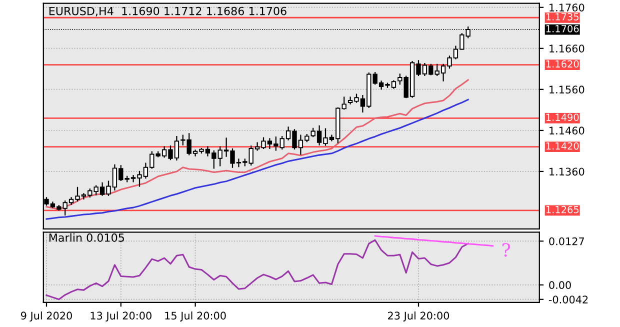  I want to click on y-tick-label: 0.0127, so click(566, 241).